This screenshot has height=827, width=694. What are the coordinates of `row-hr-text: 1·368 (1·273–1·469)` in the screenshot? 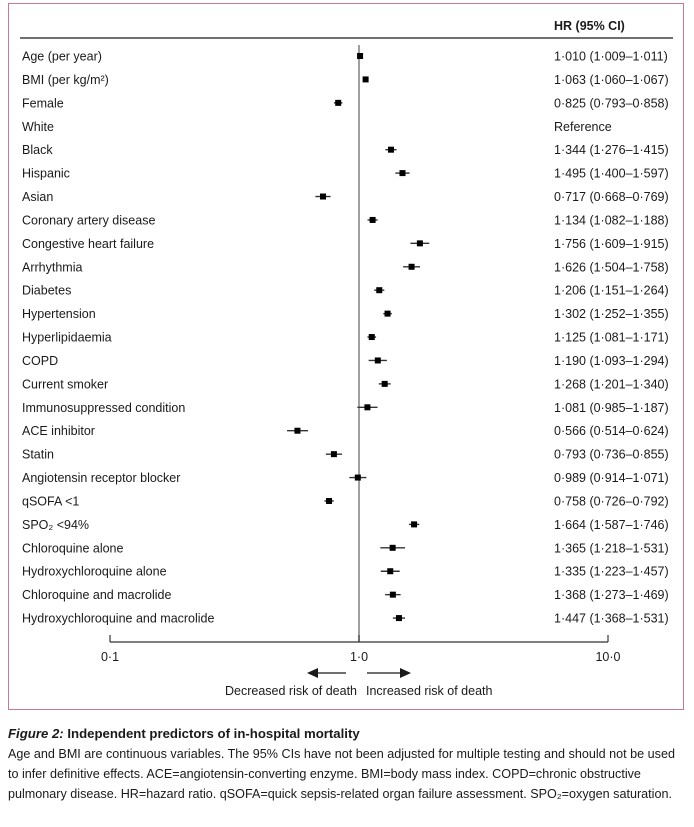 It's located at (611, 595).